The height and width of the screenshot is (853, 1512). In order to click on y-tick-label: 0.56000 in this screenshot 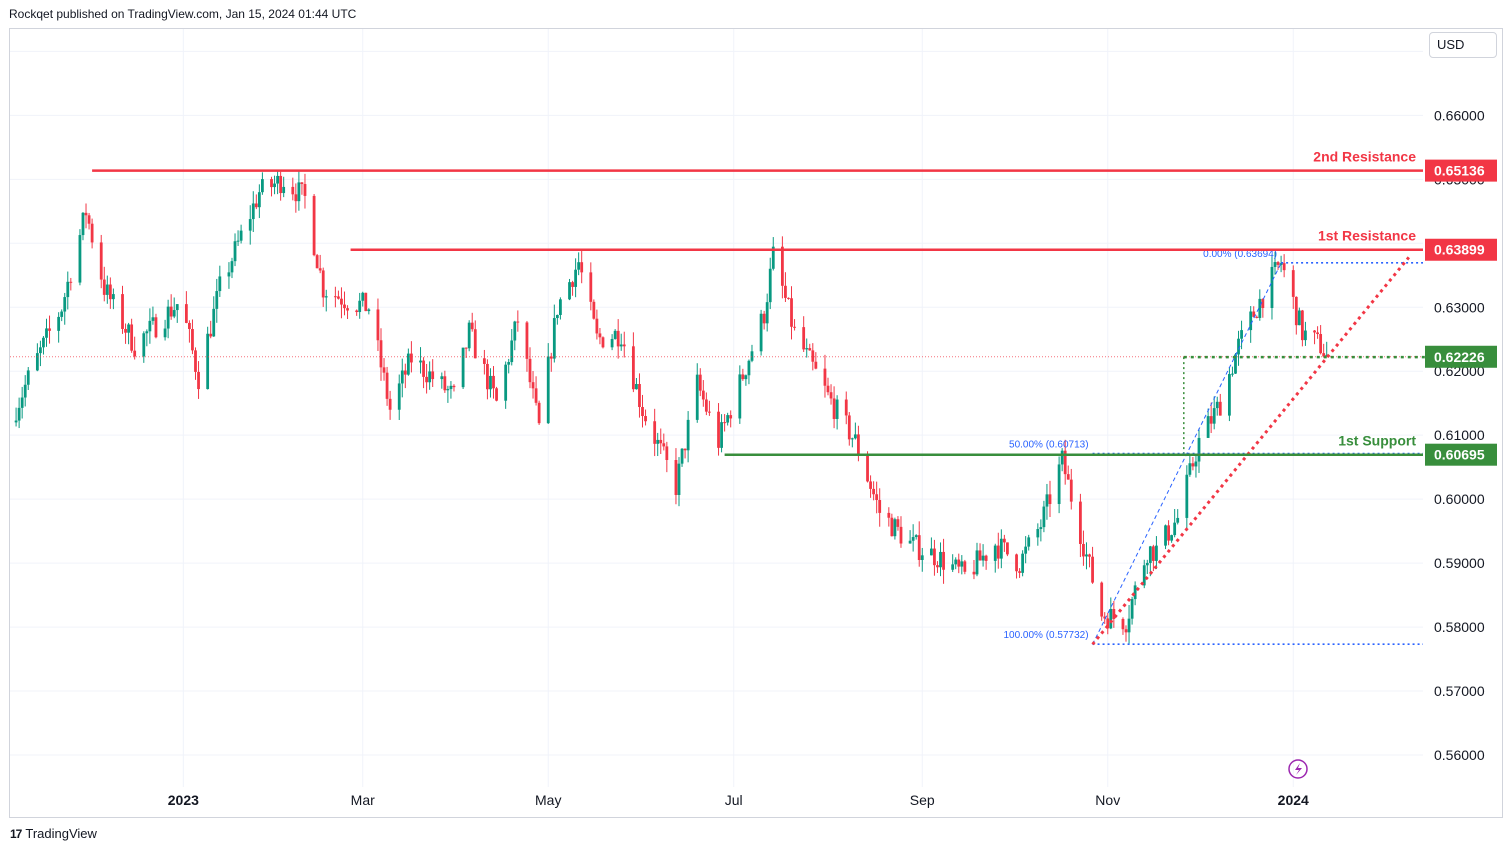, I will do `click(1459, 755)`.